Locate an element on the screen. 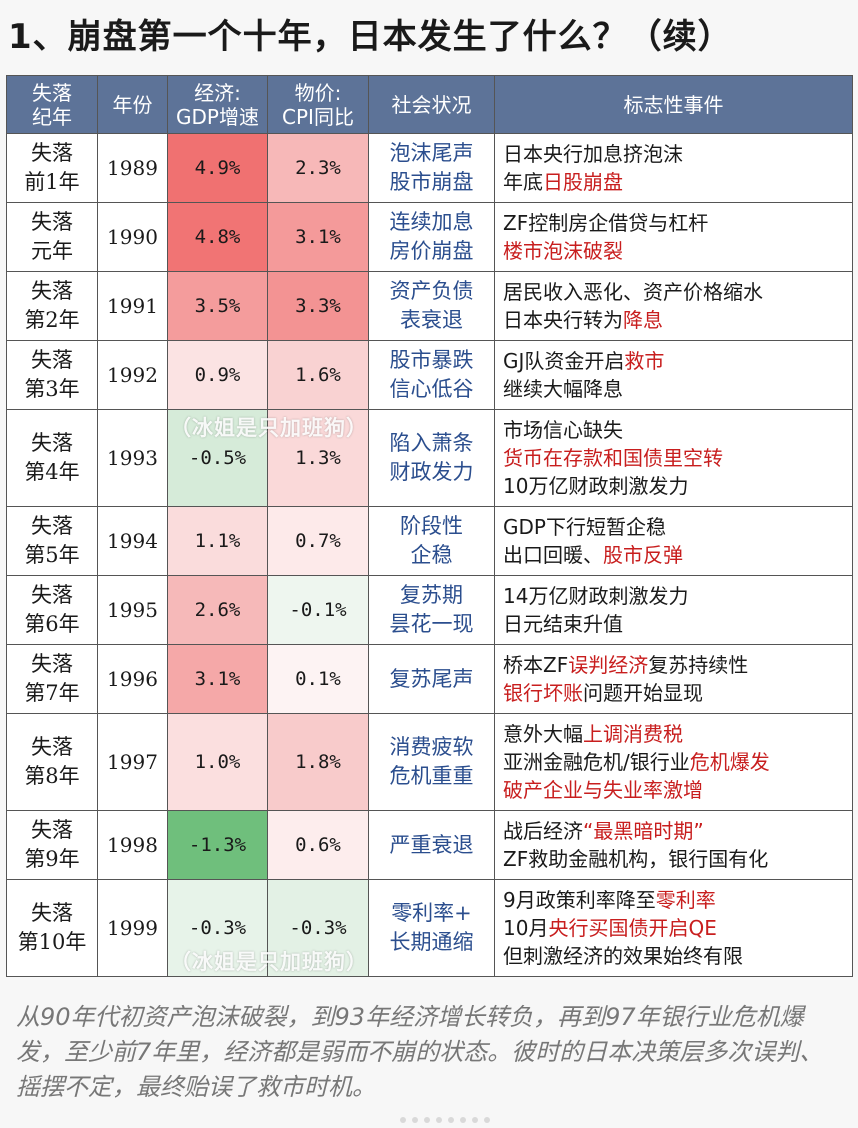  era-cell: 失落 第2年 is located at coordinates (52, 306).